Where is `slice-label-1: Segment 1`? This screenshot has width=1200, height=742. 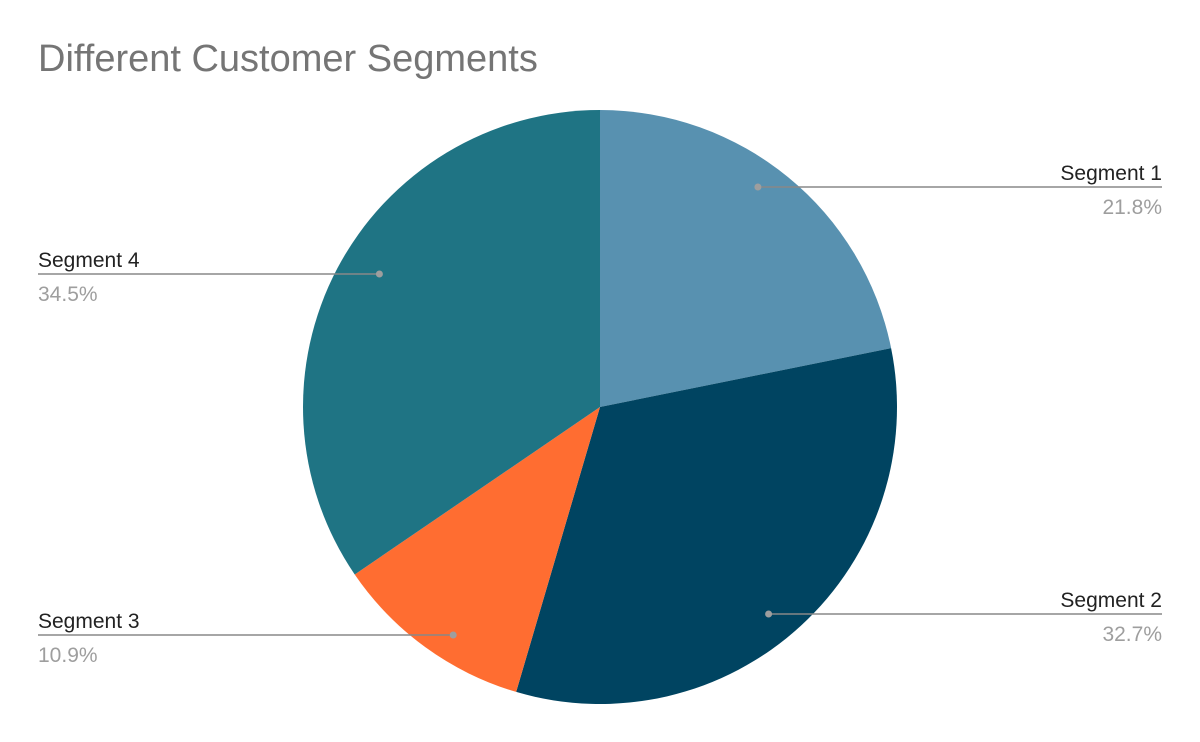
slice-label-1: Segment 1 is located at coordinates (1111, 173).